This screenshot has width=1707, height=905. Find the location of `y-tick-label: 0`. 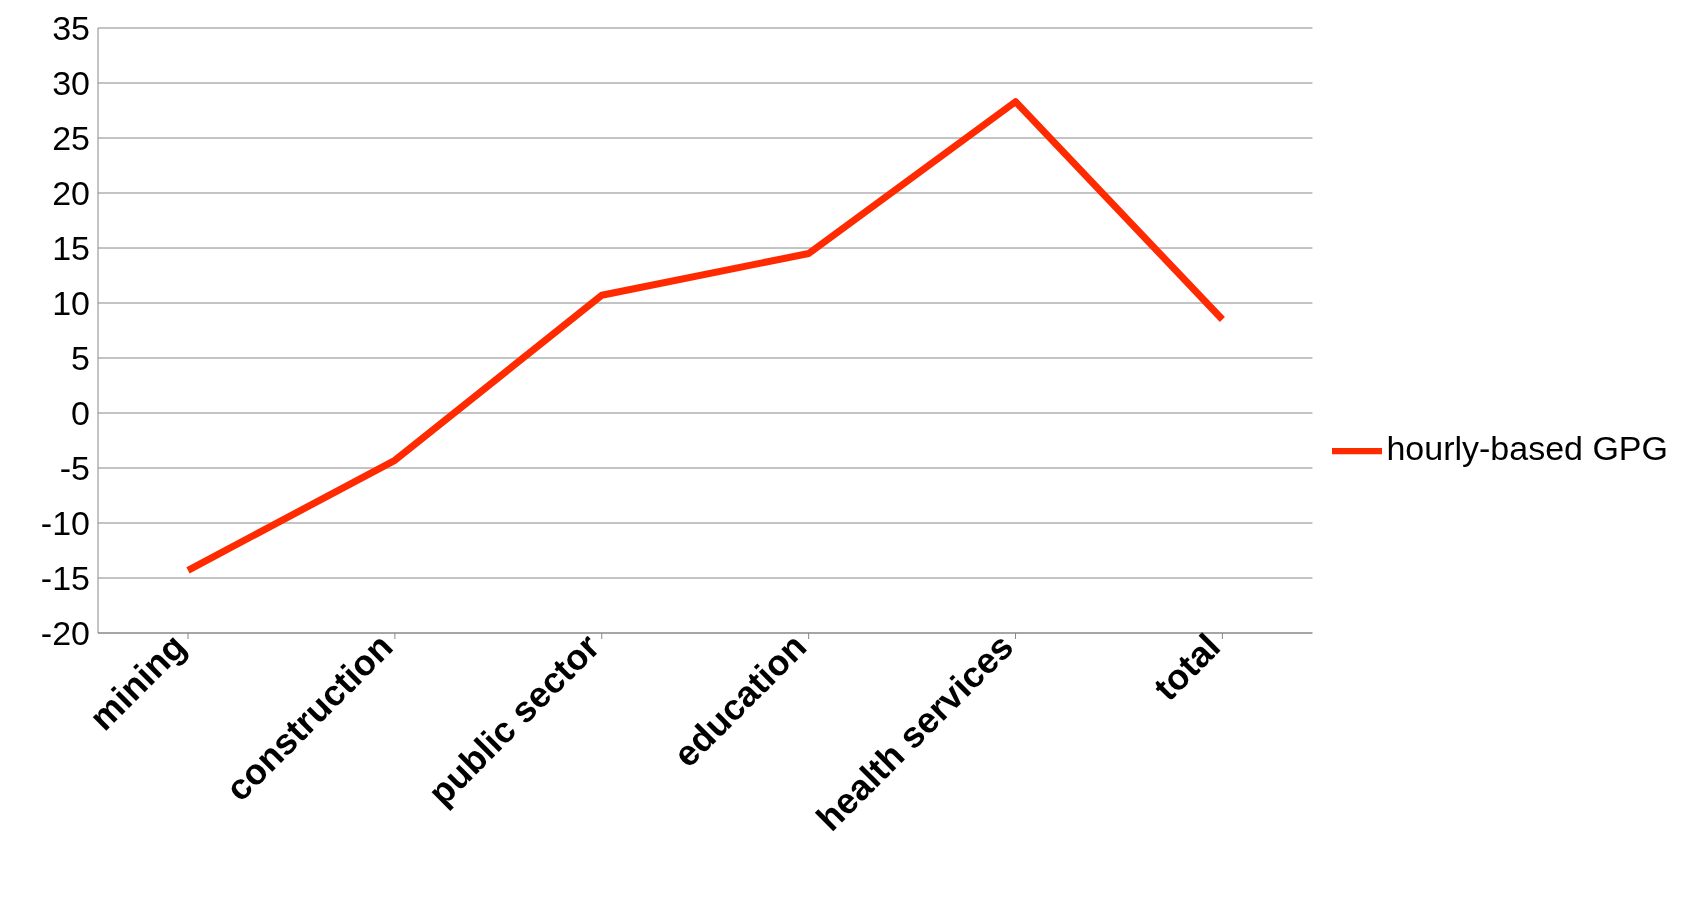

y-tick-label: 0 is located at coordinates (80, 413).